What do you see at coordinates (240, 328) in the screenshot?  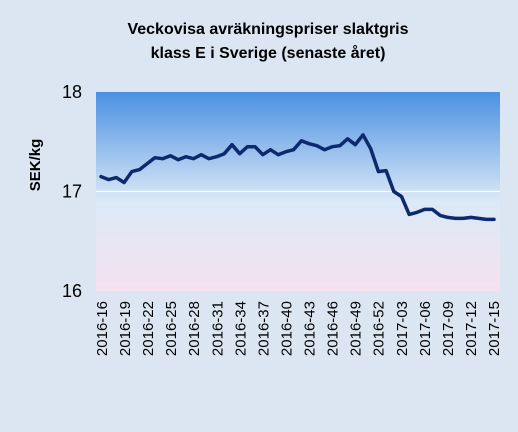 I see `x-tick-label: 2016-34` at bounding box center [240, 328].